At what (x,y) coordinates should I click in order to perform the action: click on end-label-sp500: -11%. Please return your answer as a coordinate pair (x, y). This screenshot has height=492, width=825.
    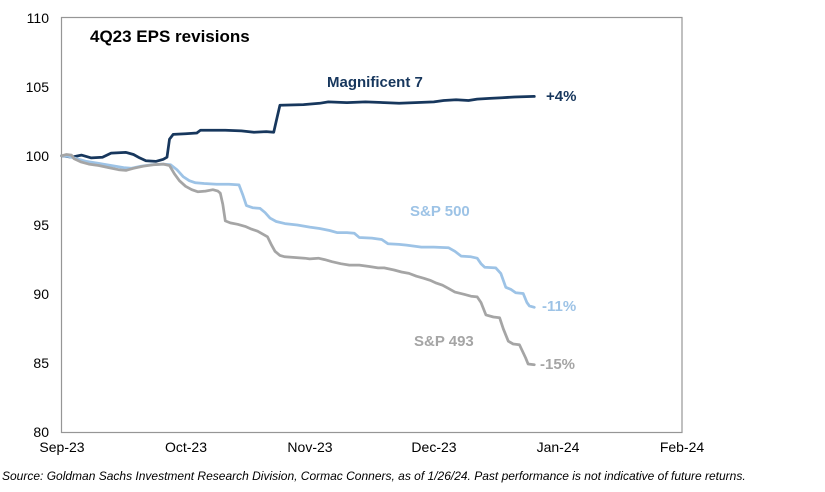
    Looking at the image, I should click on (559, 306).